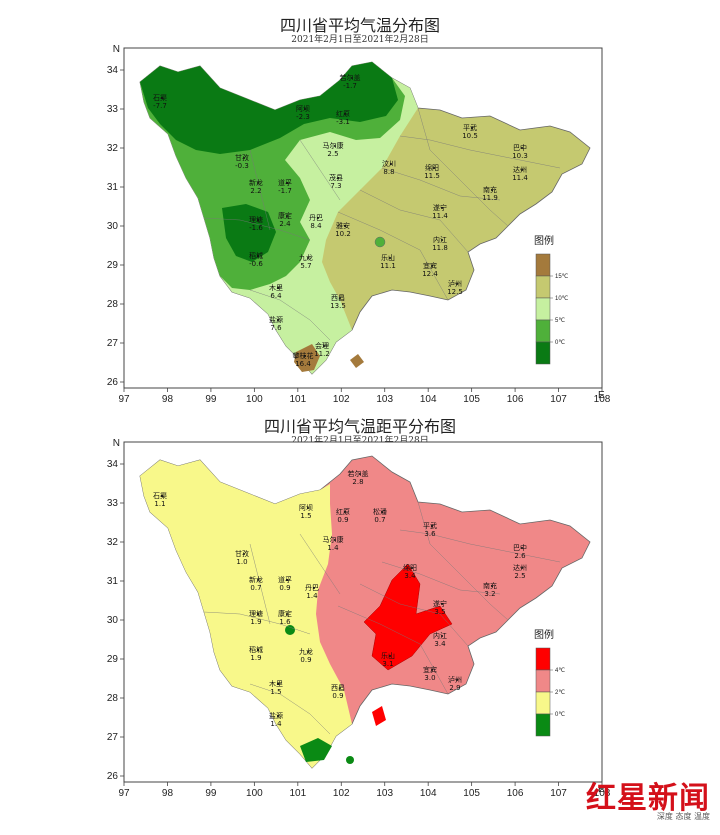 The height and width of the screenshot is (835, 720). I want to click on station-name: 汶川, so click(389, 163).